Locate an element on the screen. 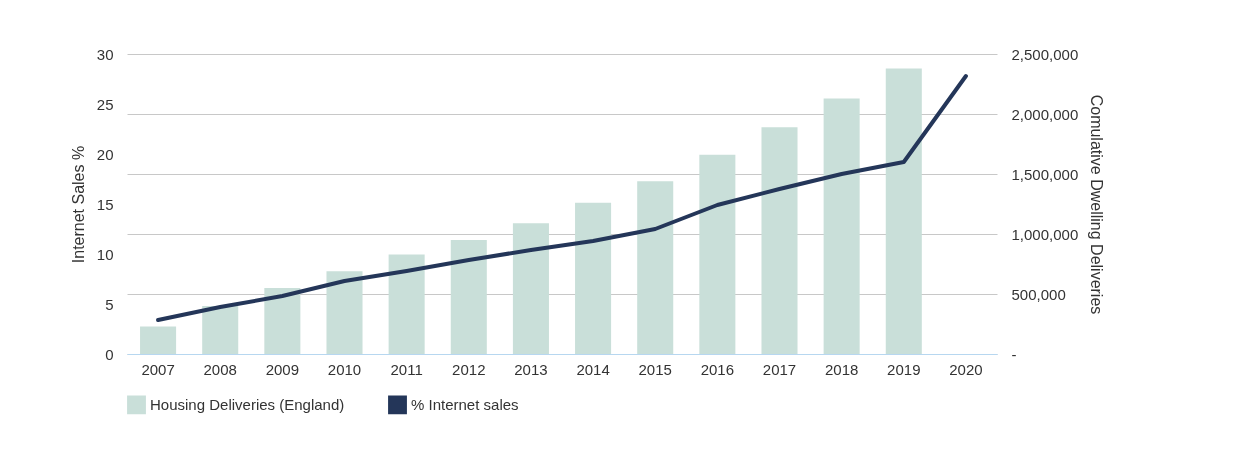  x-tick-label: 2012 is located at coordinates (469, 369).